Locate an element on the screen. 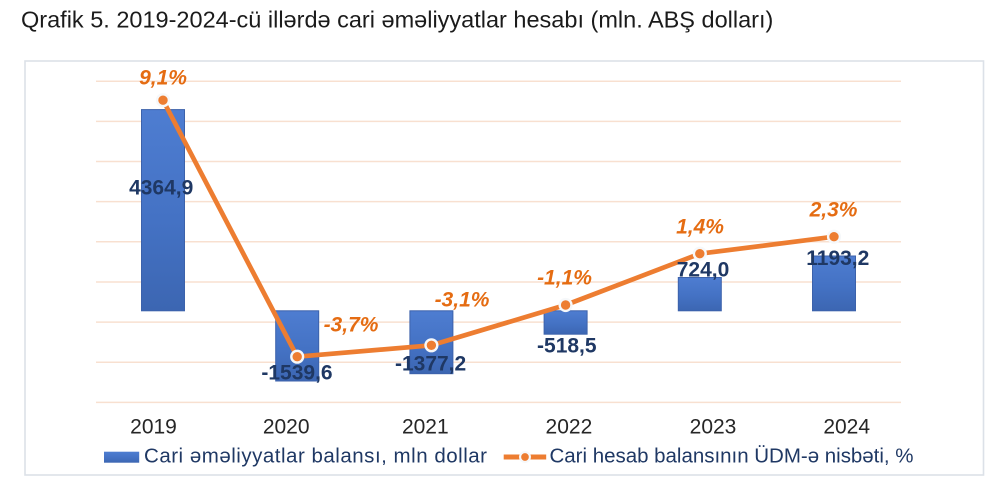 Image resolution: width=1000 pixels, height=487 pixels. svg-text: 2023 is located at coordinates (713, 426).